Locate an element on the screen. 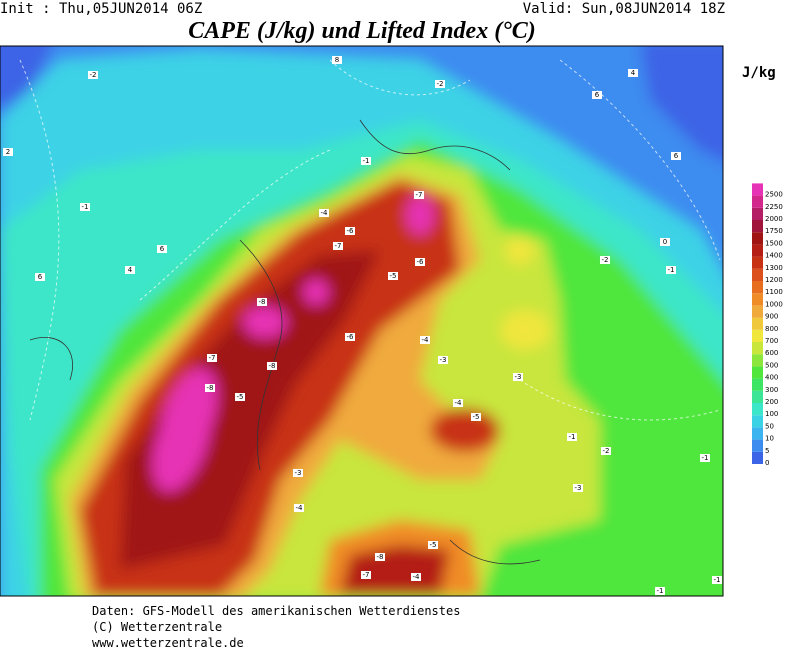 The image size is (786, 648). colorbar-label: 5 is located at coordinates (767, 451).